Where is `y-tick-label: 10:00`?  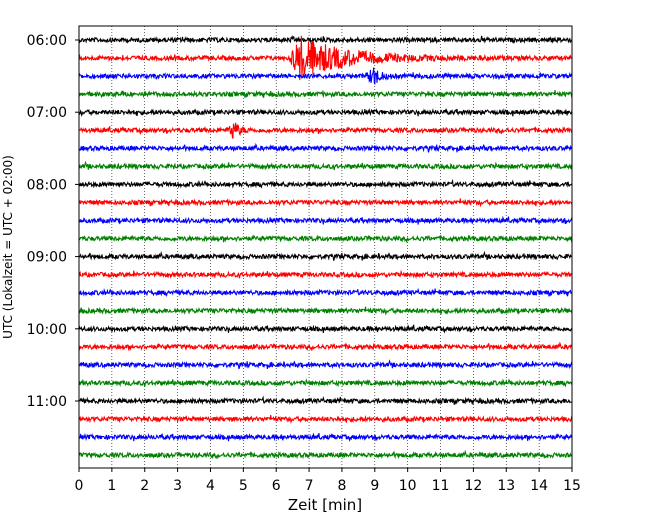 y-tick-label: 10:00 is located at coordinates (47, 330).